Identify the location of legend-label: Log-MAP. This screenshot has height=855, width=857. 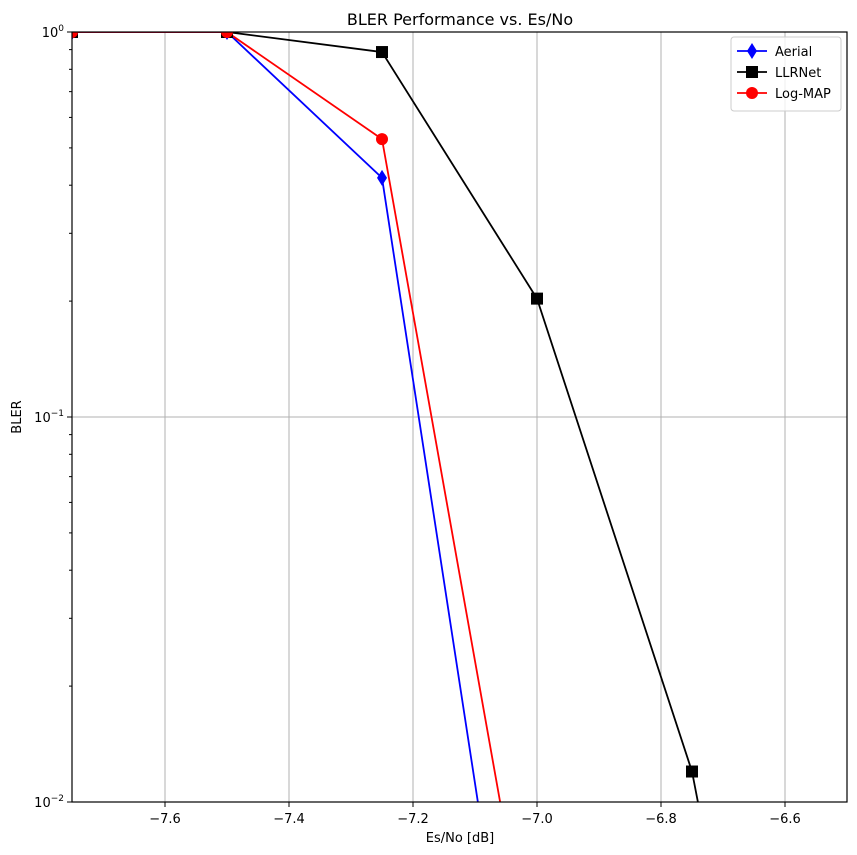
(803, 94).